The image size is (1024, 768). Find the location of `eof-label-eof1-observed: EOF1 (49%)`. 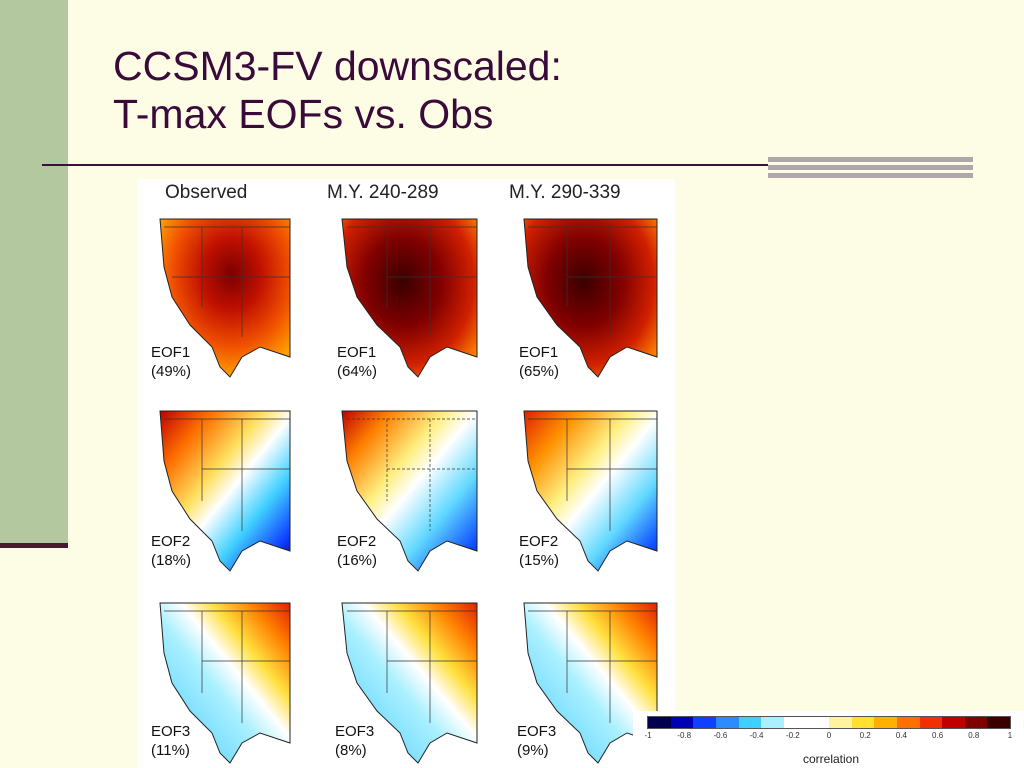

eof-label-eof1-observed: EOF1 (49%) is located at coordinates (171, 362).